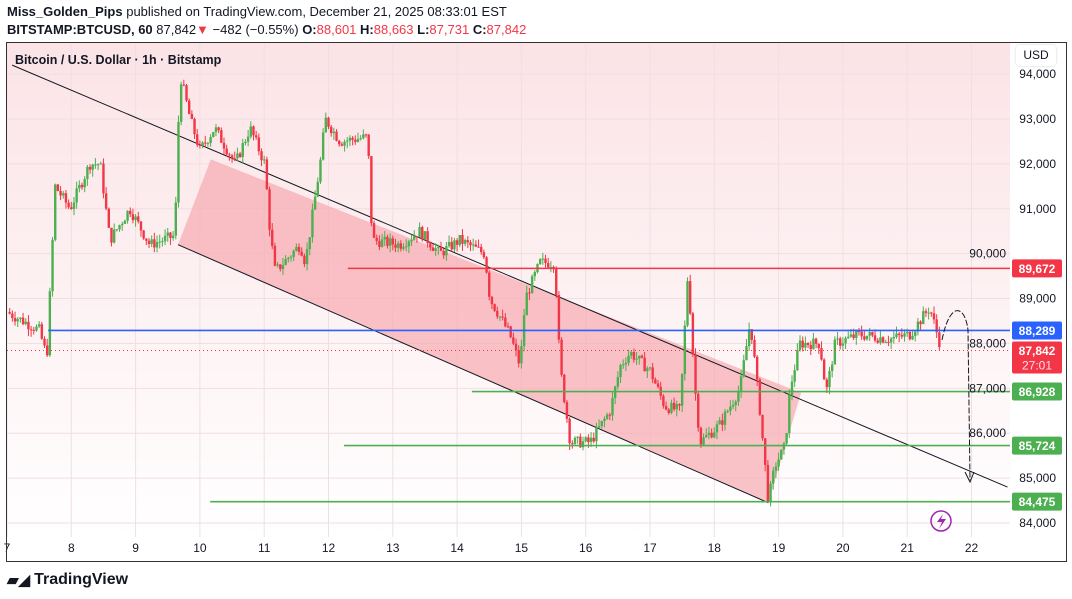 Image resolution: width=1072 pixels, height=599 pixels. Describe the element at coordinates (843, 548) in the screenshot. I see `x-tick-label: 20` at that location.